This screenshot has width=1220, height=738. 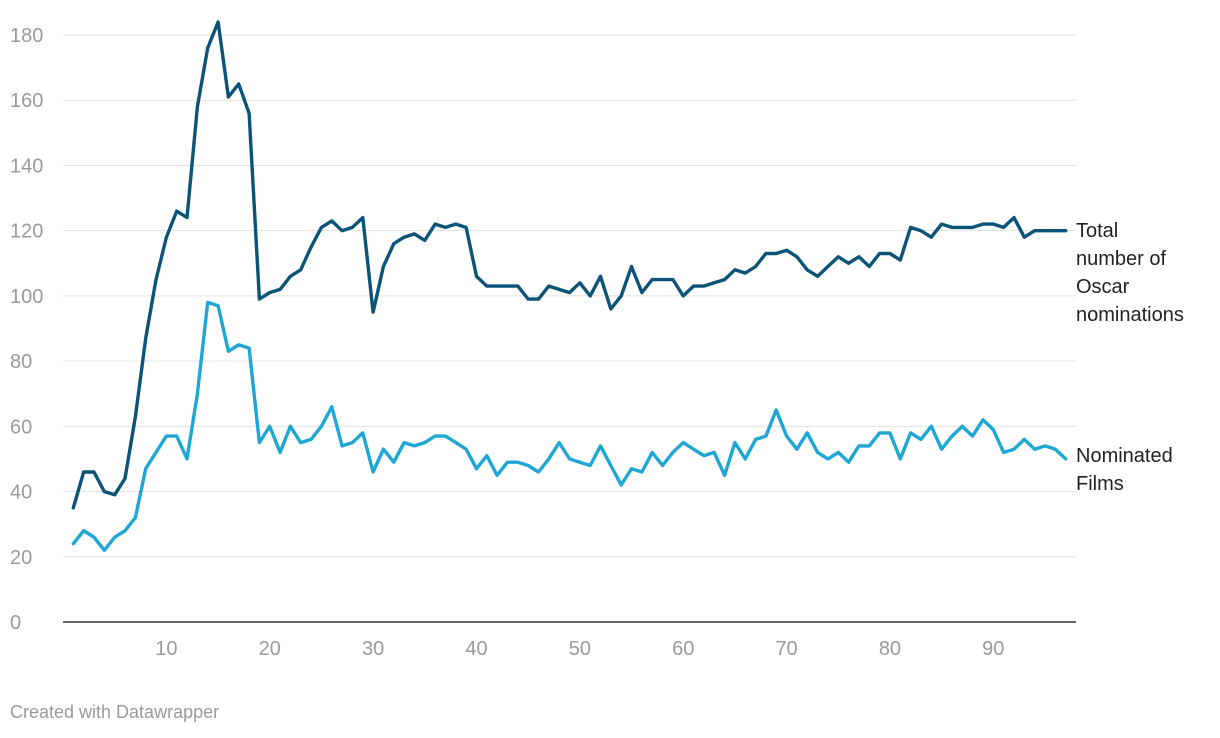 I want to click on x-tick-label: 80, so click(x=890, y=649).